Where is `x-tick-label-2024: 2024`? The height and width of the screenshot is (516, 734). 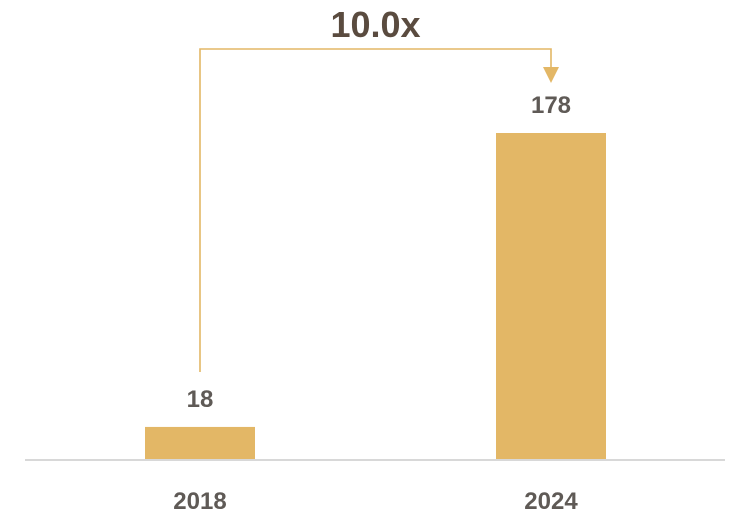 x-tick-label-2024: 2024 is located at coordinates (551, 501).